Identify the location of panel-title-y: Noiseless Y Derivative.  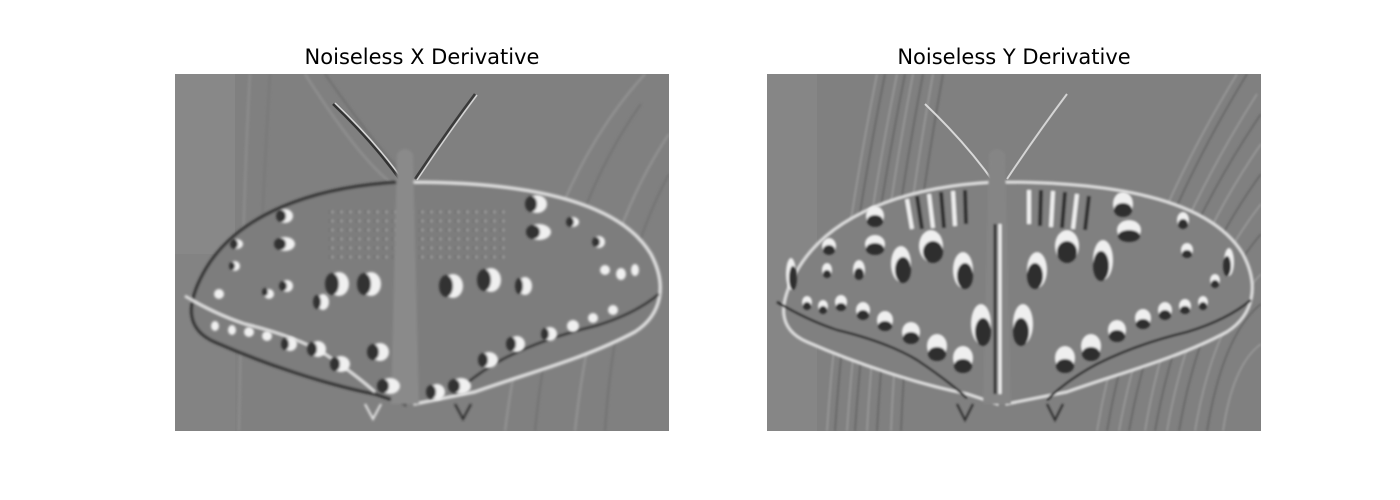
(1014, 57).